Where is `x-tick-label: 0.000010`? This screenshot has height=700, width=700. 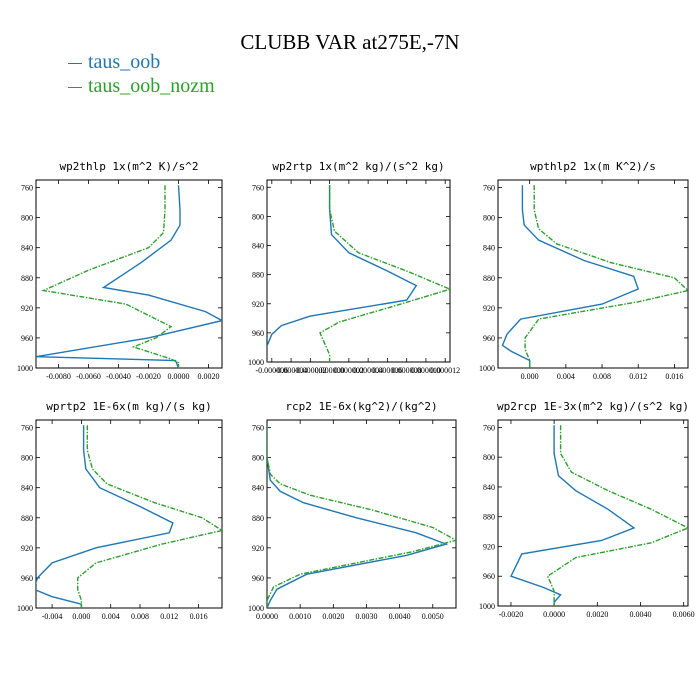
x-tick-label: 0.000010 is located at coordinates (426, 370).